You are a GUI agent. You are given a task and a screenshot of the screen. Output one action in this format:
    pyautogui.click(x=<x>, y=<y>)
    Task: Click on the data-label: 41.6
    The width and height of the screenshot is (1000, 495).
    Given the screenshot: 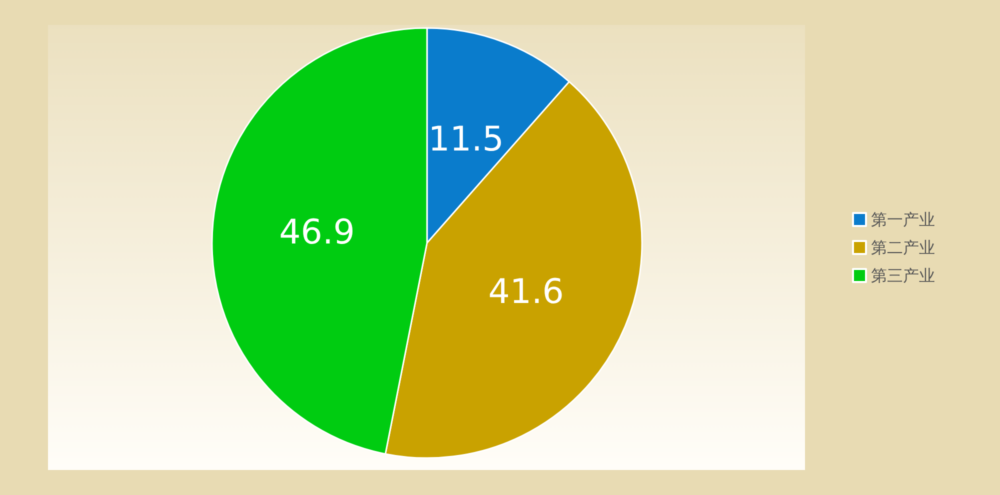 What is the action you would take?
    pyautogui.click(x=526, y=292)
    